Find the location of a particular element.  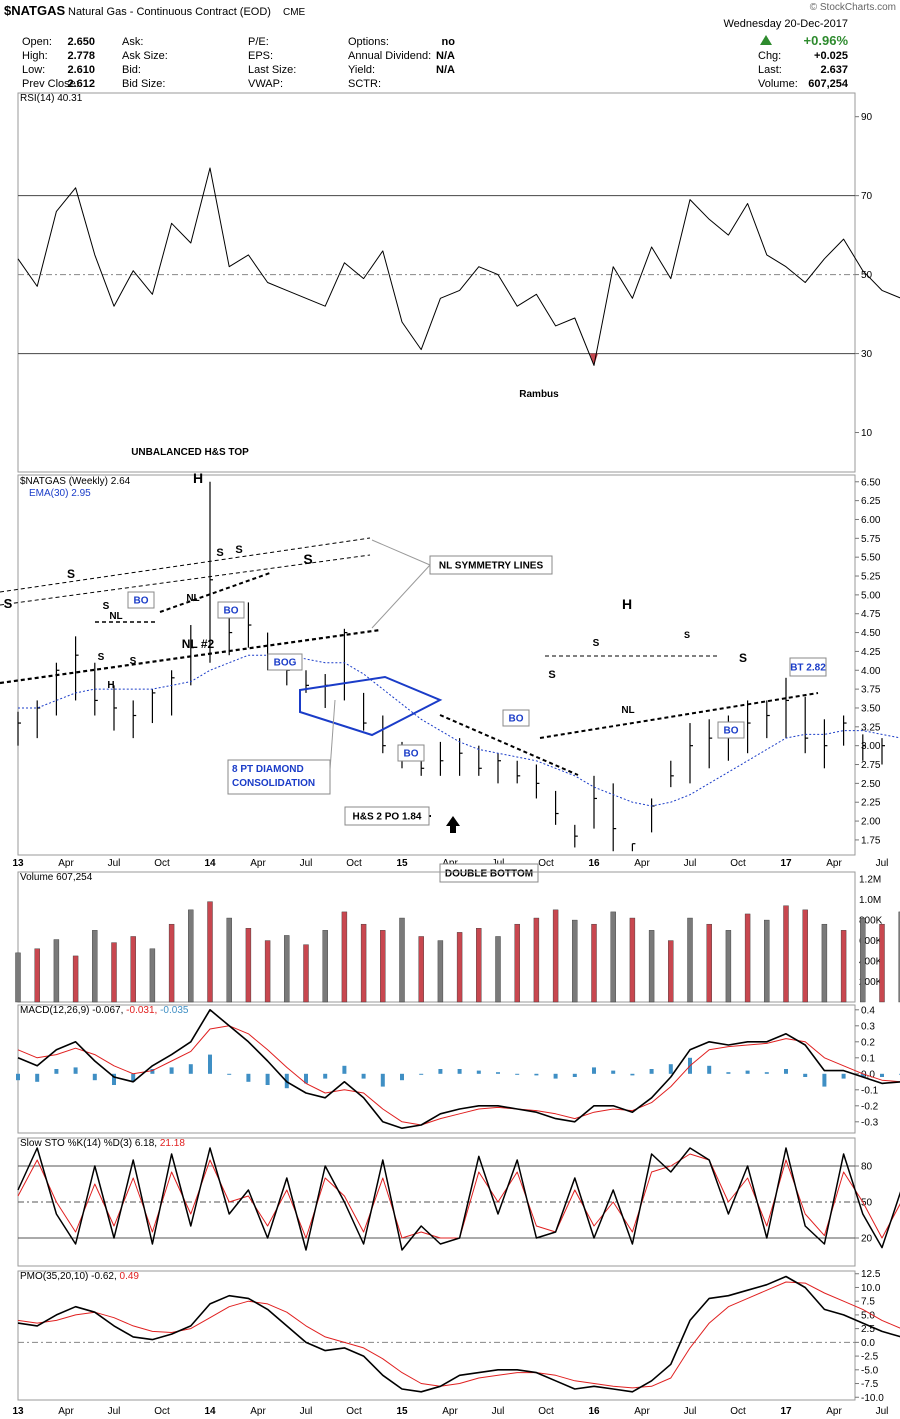

breakout-label-box is located at coordinates (516, 718).